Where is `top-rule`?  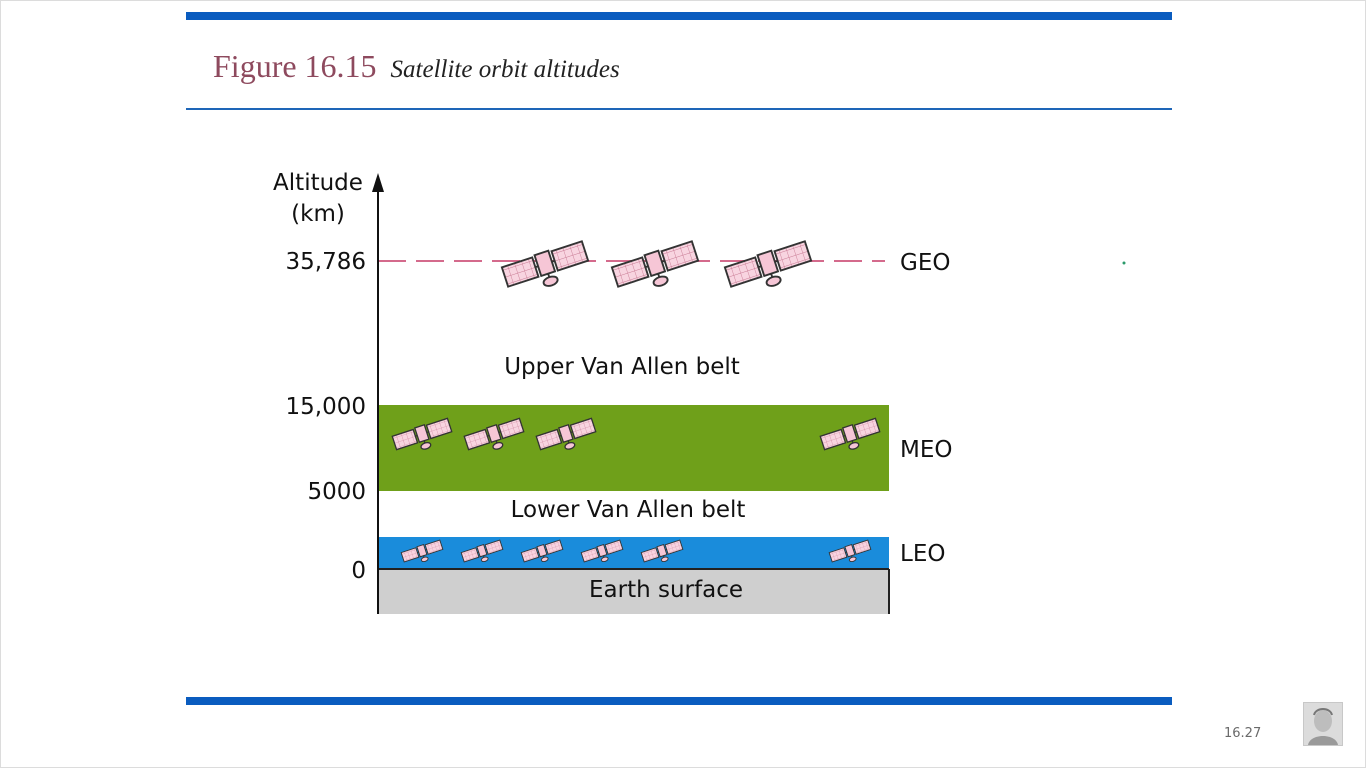
top-rule is located at coordinates (679, 16).